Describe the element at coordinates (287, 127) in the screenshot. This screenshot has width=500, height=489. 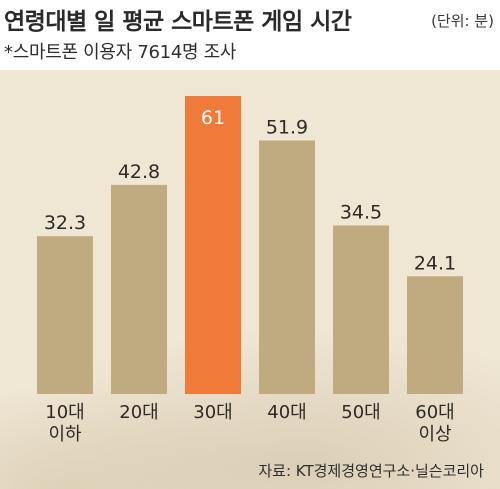
I see `value-label-3: 51.9` at that location.